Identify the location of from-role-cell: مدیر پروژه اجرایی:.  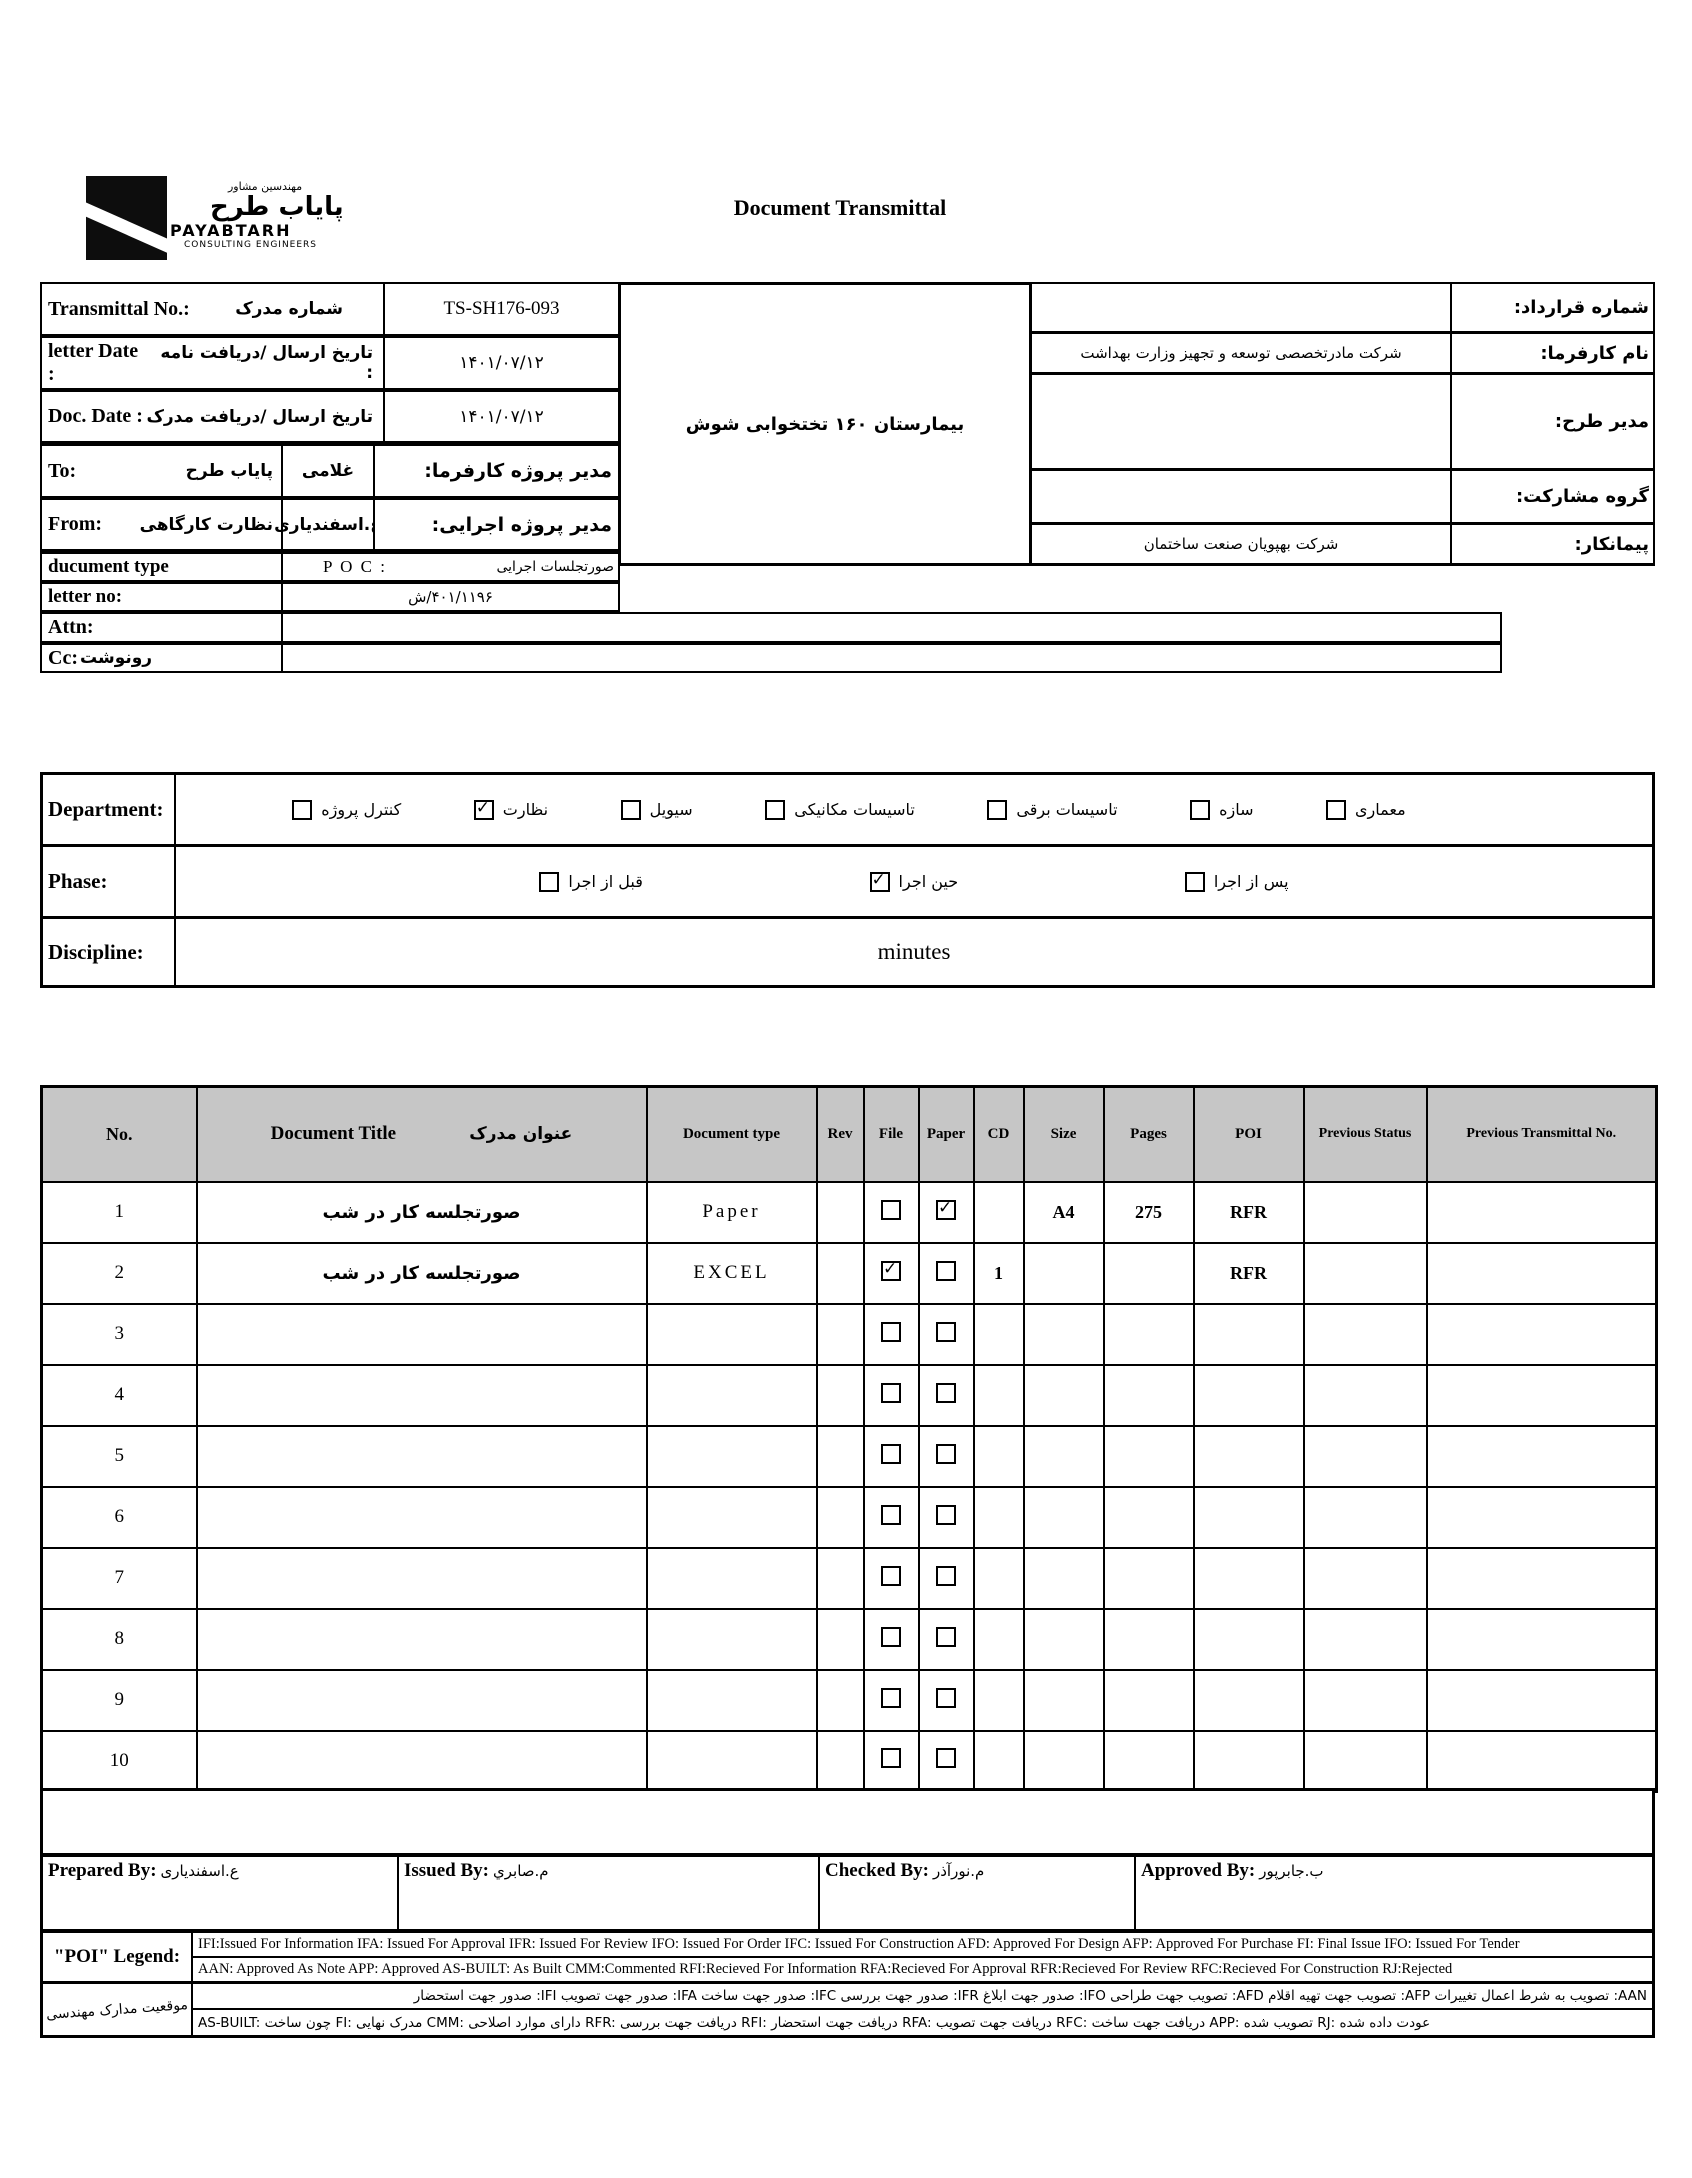
(496, 525).